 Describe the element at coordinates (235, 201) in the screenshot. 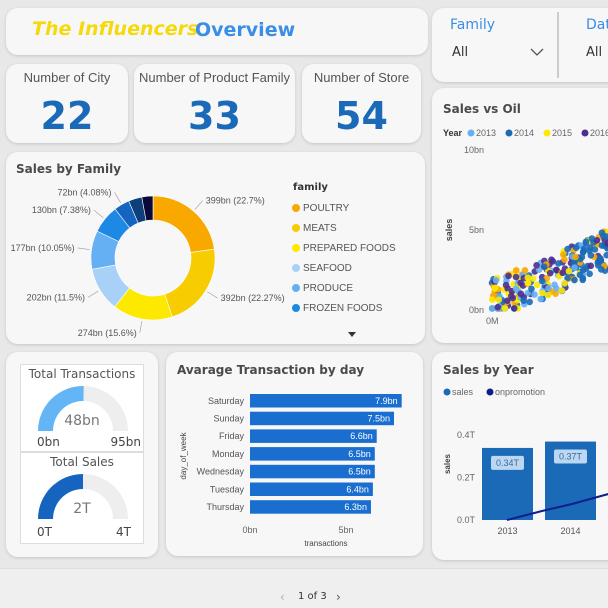

I see `data-label: 399bn (22.7%)` at that location.